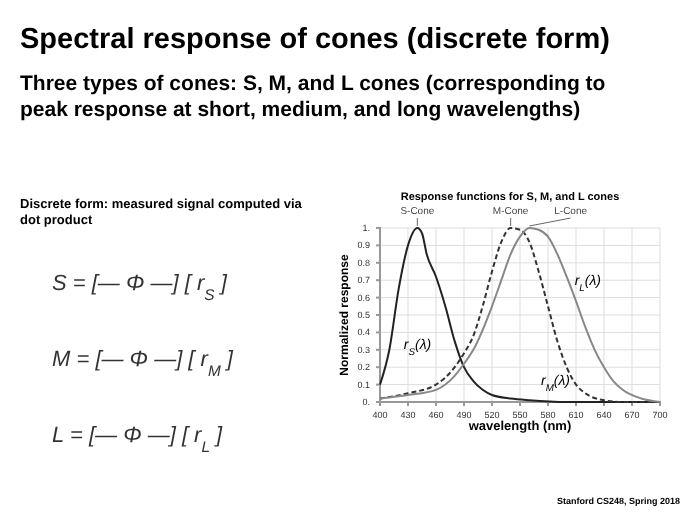 Image resolution: width=694 pixels, height=520 pixels. Describe the element at coordinates (520, 315) in the screenshot. I see `line-series` at that location.